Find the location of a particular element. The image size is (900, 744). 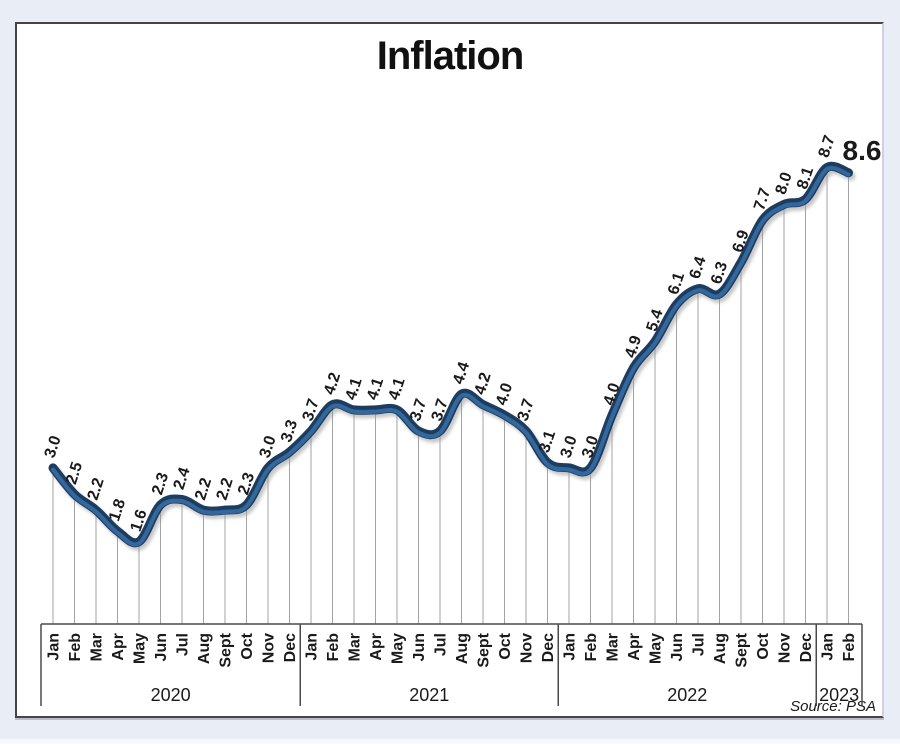

source-label: Source: PSA is located at coordinates (833, 706).